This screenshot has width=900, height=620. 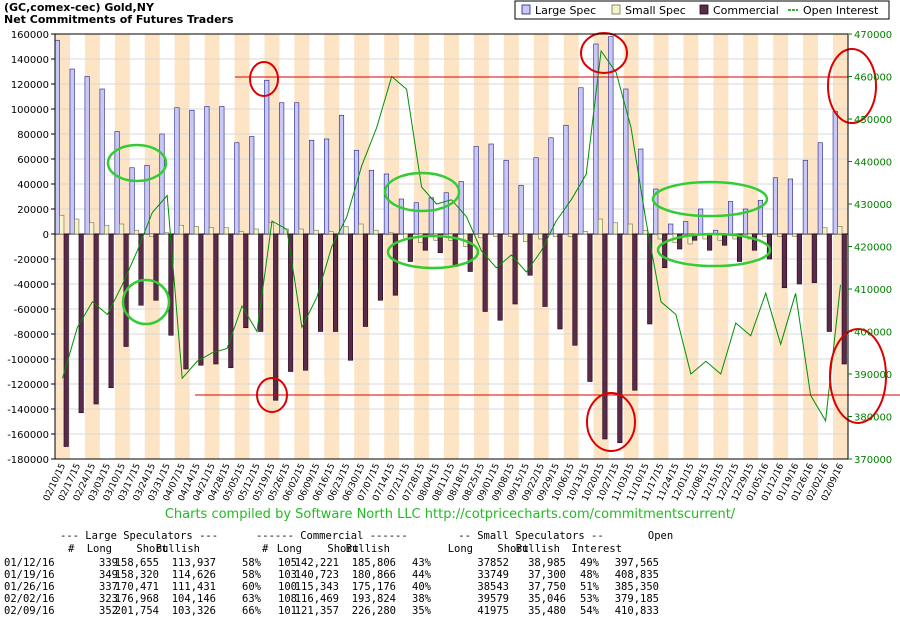 I want to click on table-column-header: Interest, so click(x=596, y=549).